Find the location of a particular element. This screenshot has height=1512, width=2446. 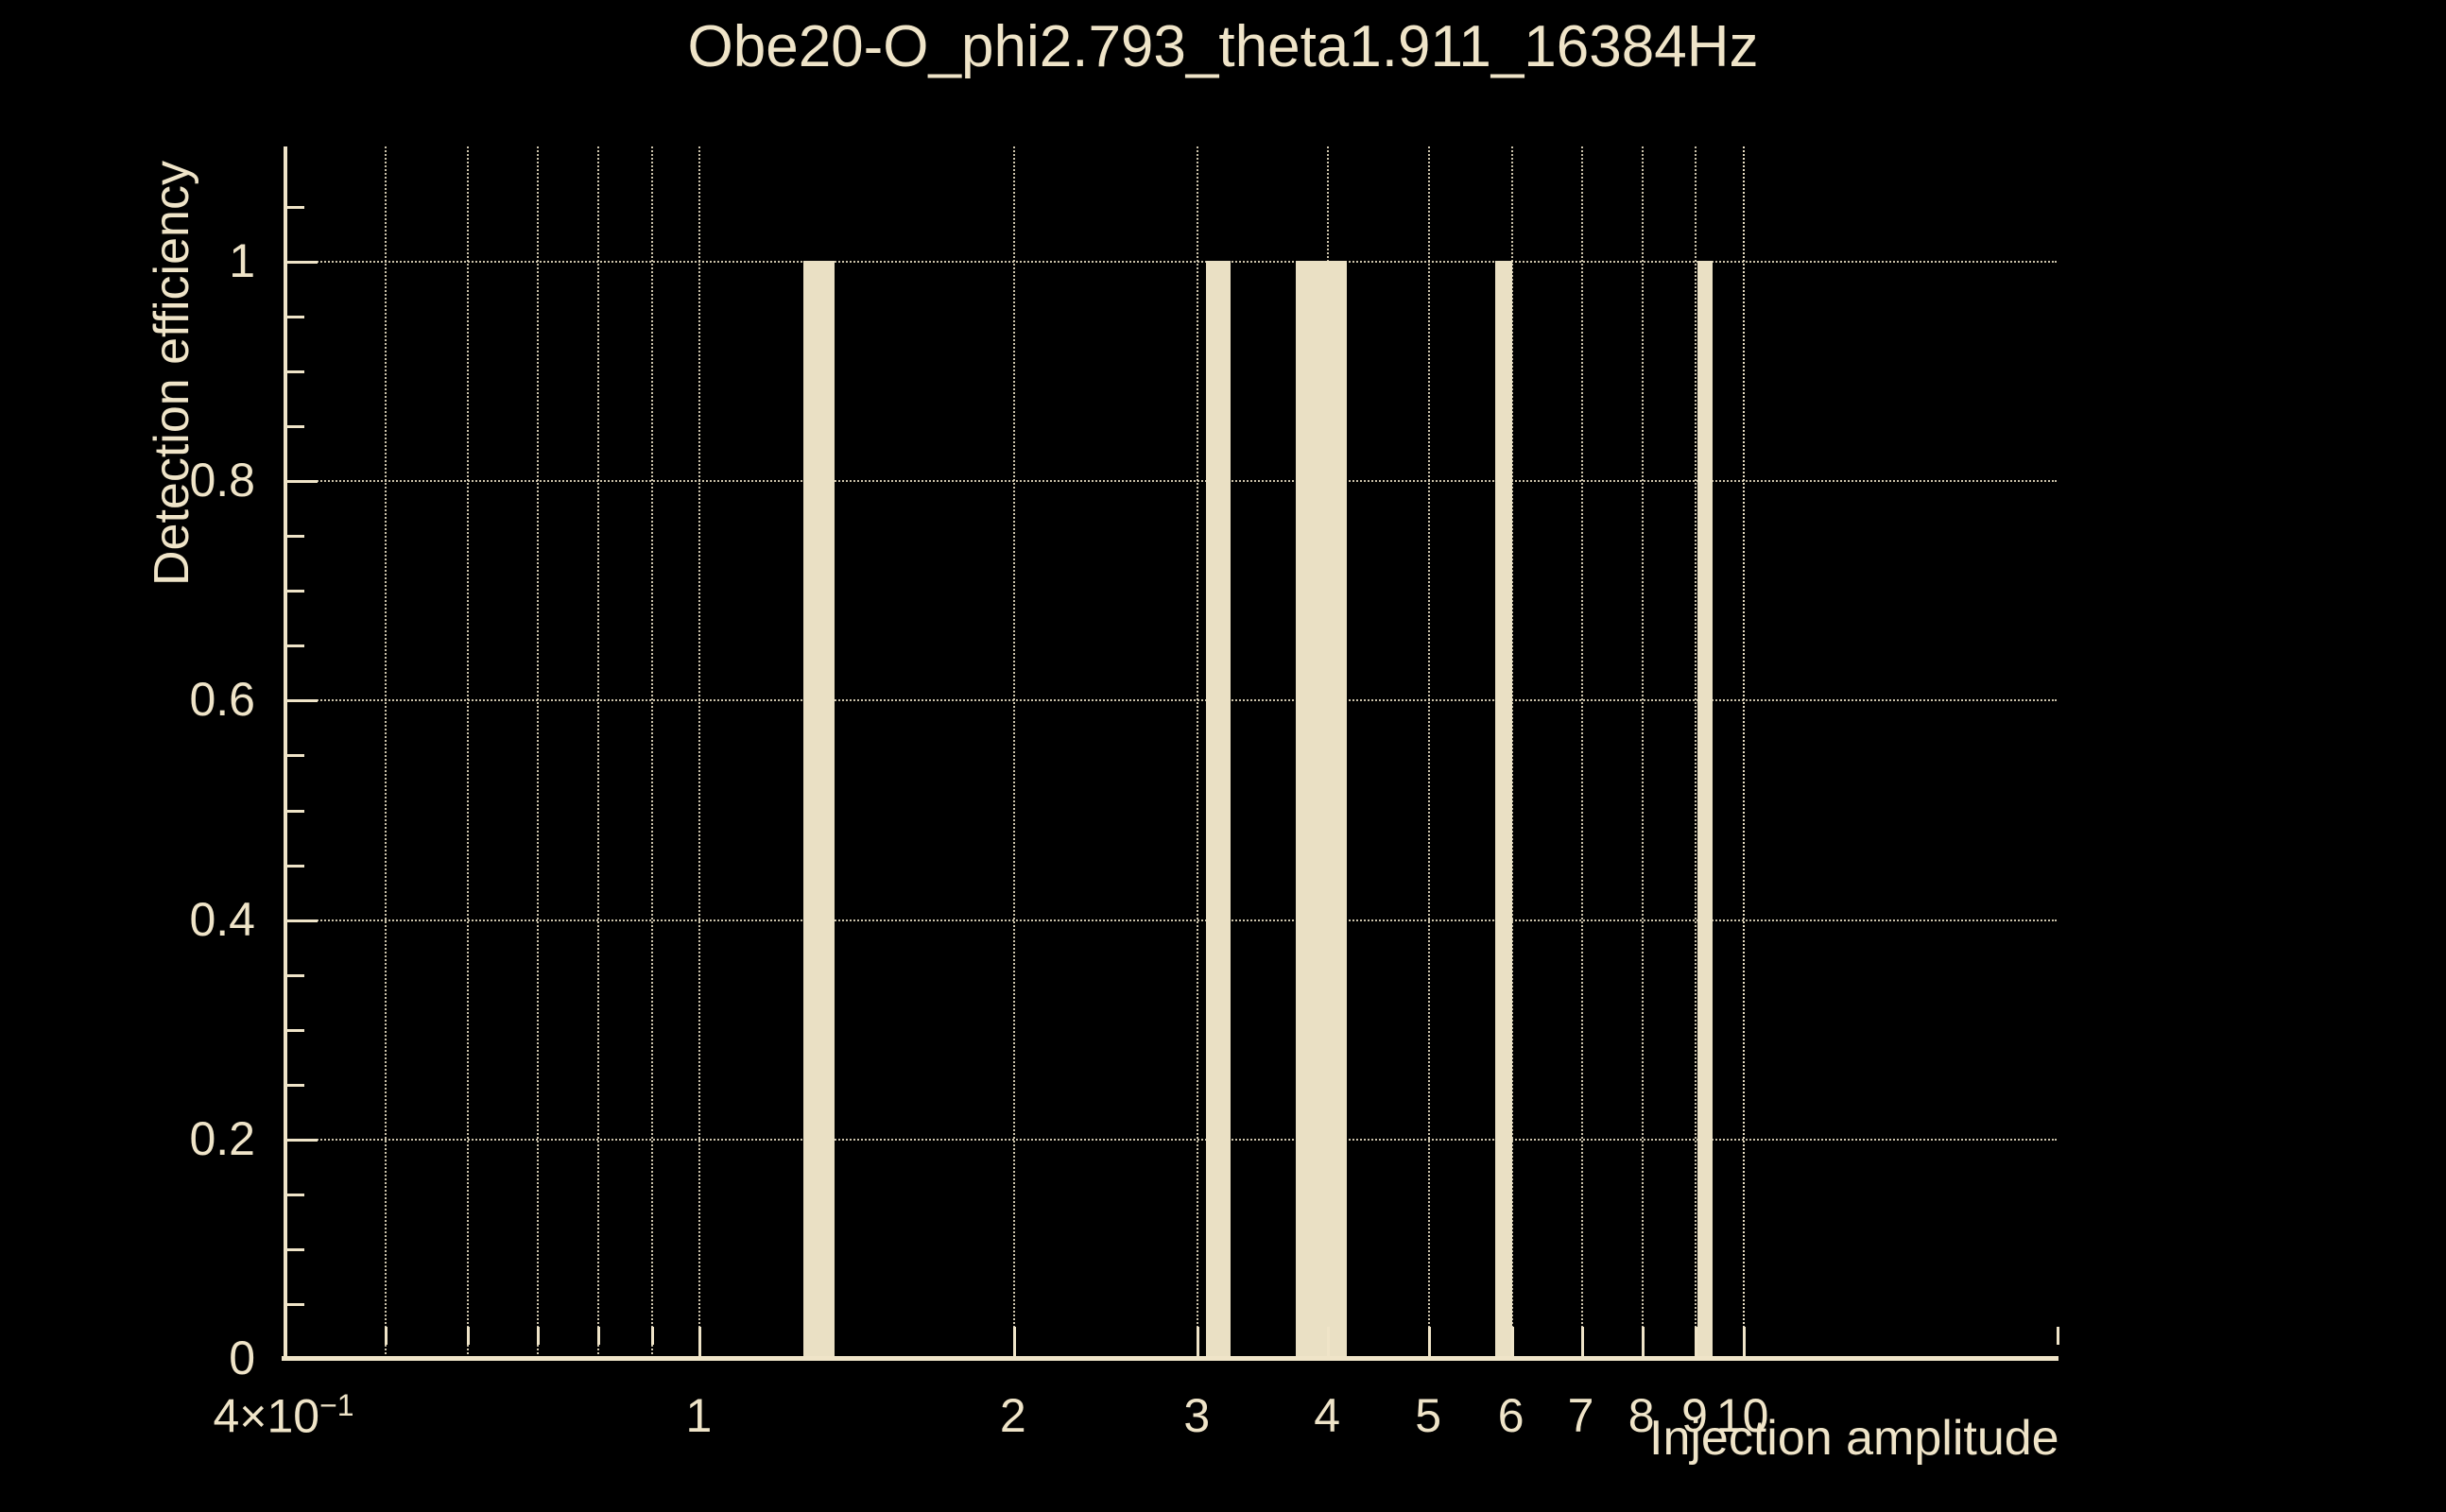

x-axis-tick-label: 5 is located at coordinates (1428, 1415).